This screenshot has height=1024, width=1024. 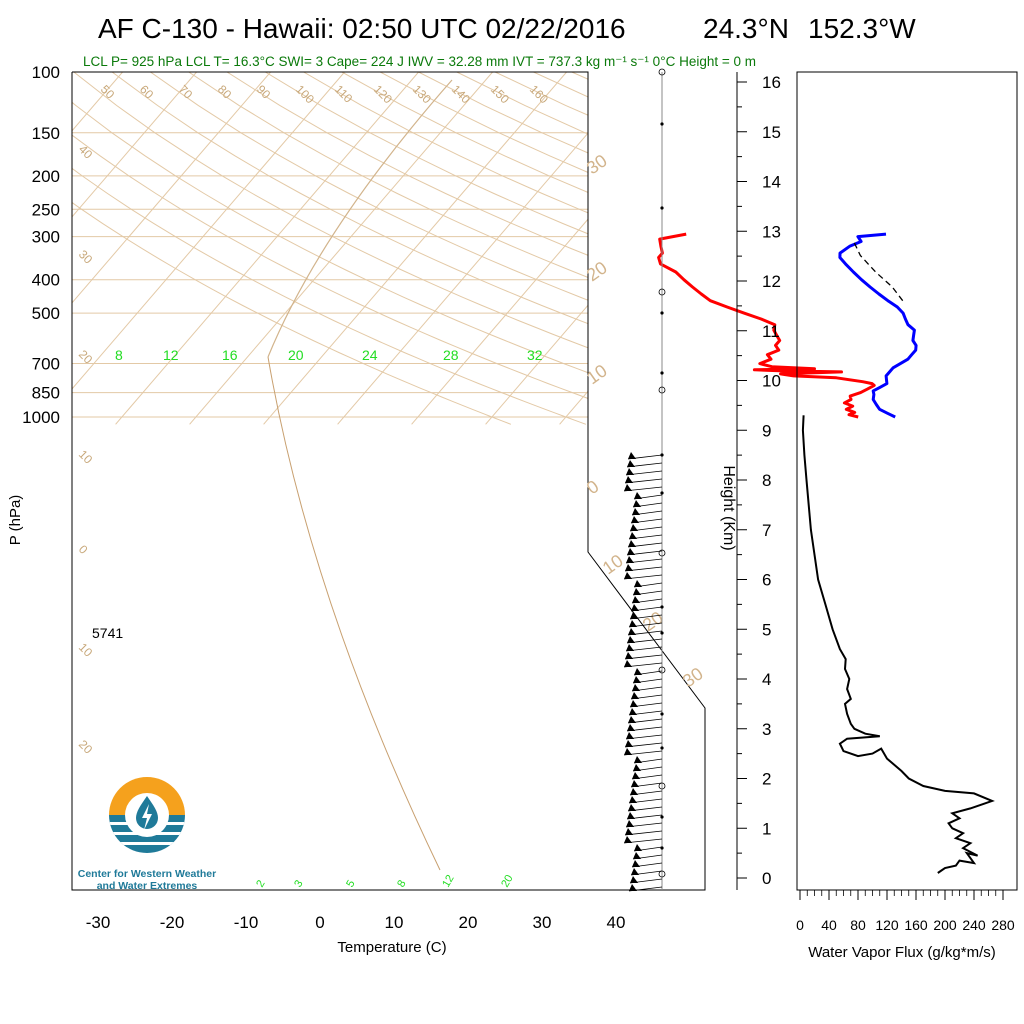 I want to click on flux-tick-label: 160, so click(x=916, y=925).